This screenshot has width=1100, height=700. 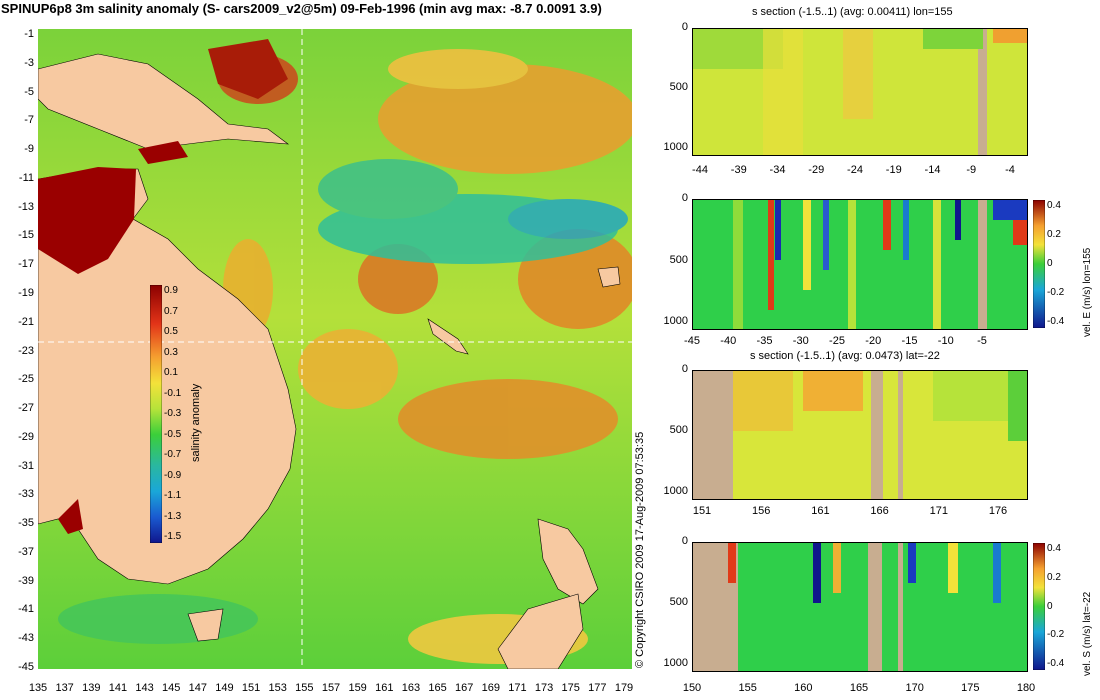 What do you see at coordinates (29, 149) in the screenshot?
I see `y-tick-label: -9` at bounding box center [29, 149].